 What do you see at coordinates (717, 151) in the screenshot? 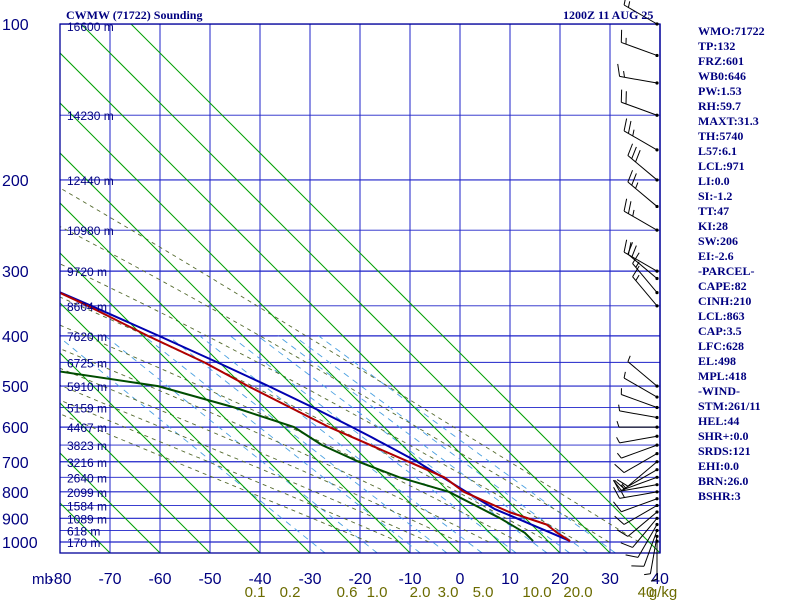
I see `stat-item: L57:6.1` at bounding box center [717, 151].